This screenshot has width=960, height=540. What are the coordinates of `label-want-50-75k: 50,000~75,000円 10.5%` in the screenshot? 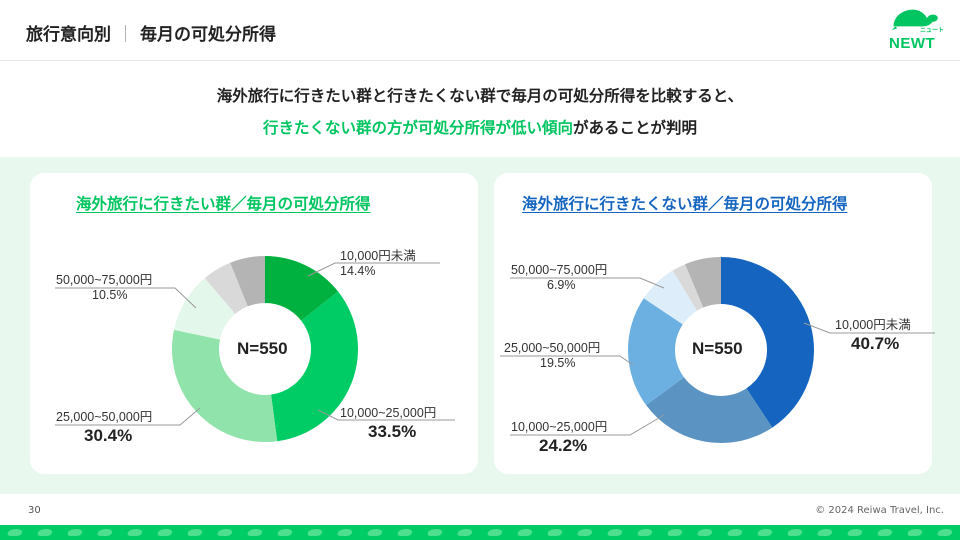 It's located at (104, 287).